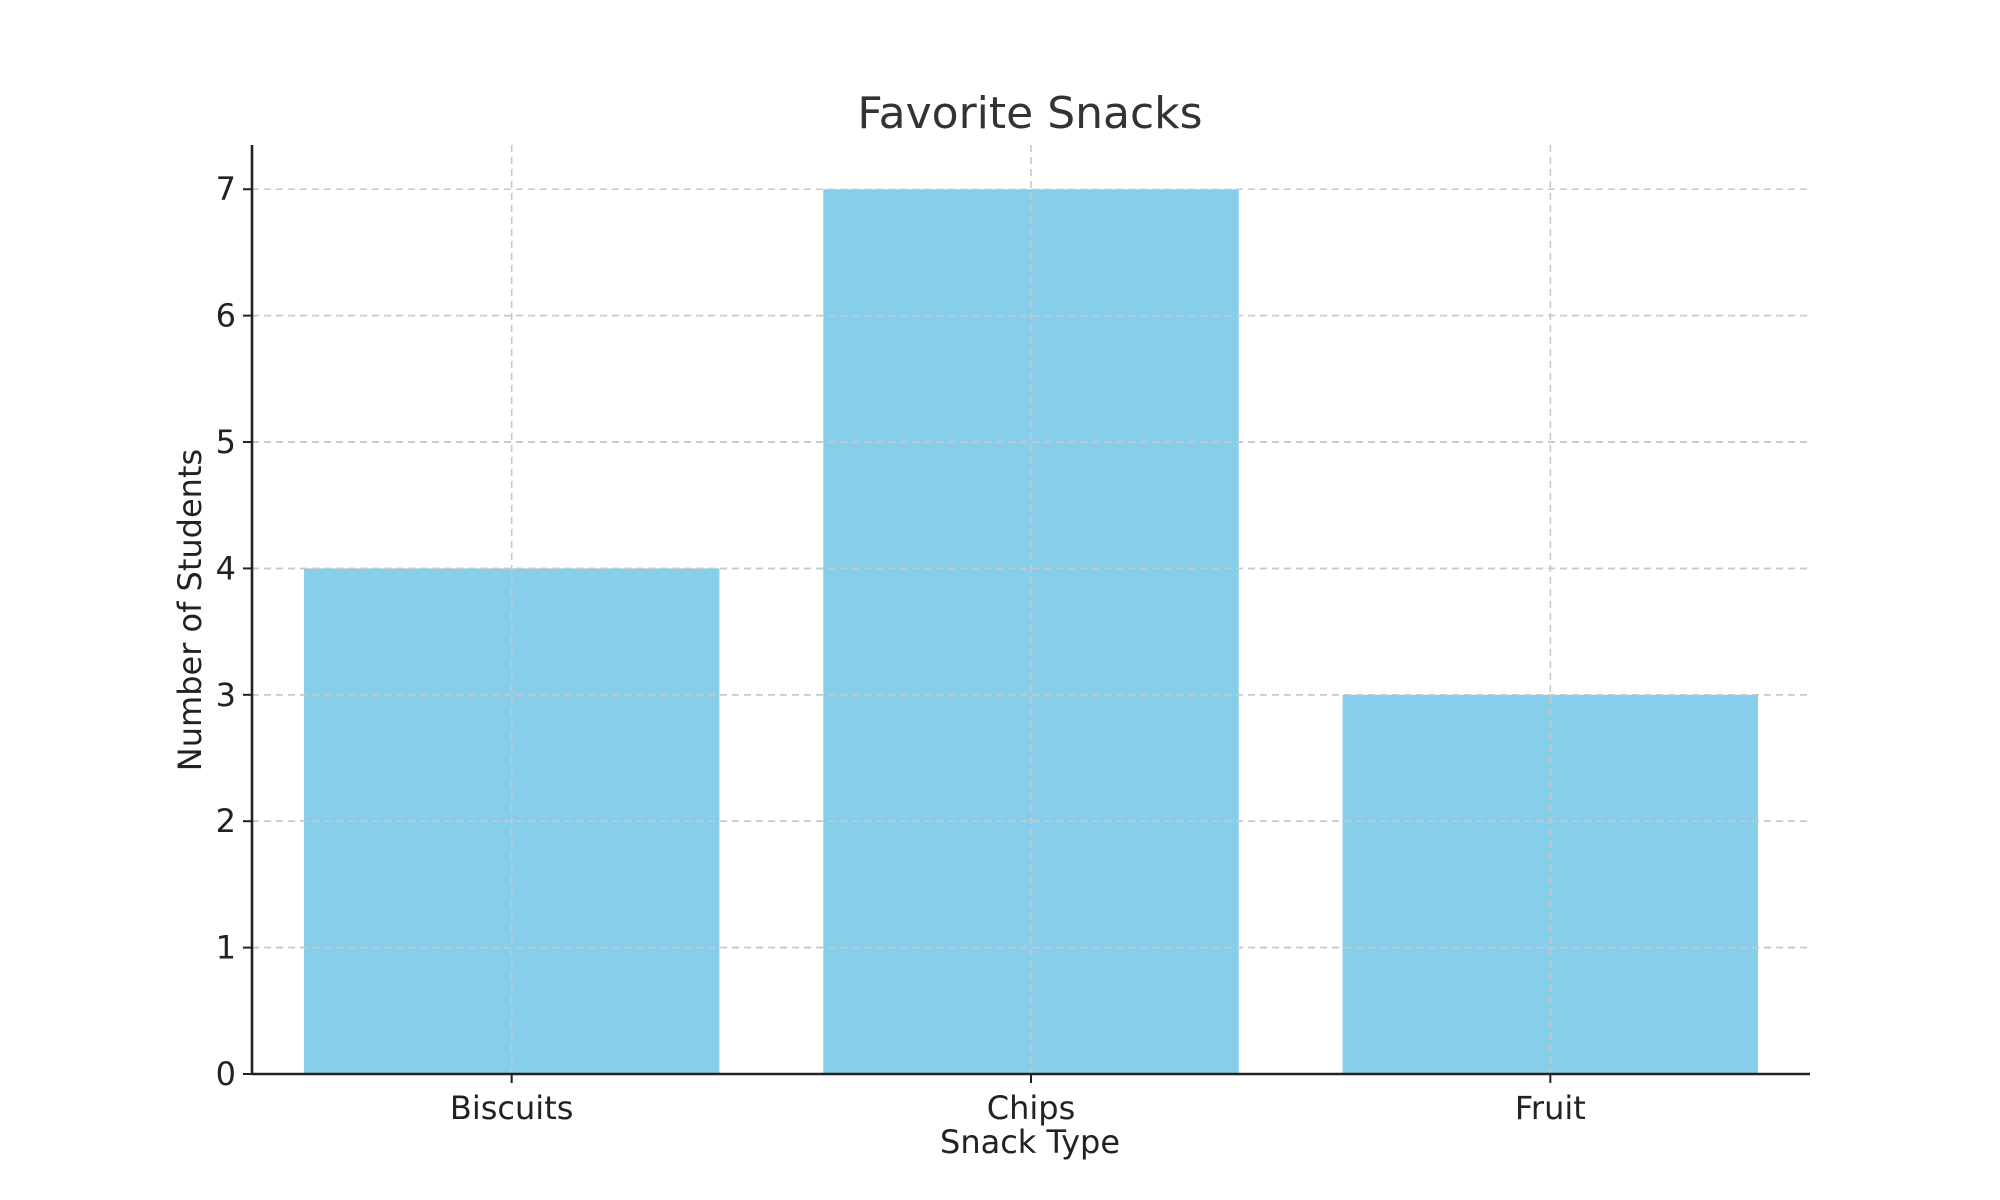 Image resolution: width=2000 pixels, height=1200 pixels. Describe the element at coordinates (226, 821) in the screenshot. I see `y-tick-label: 2` at that location.